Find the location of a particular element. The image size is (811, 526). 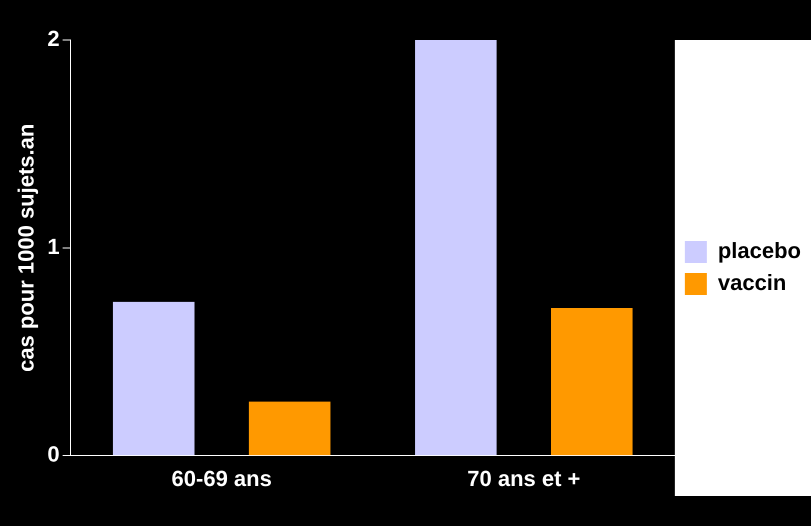

y-axis-title: cas pour 1000 sujets.an is located at coordinates (25, 248).